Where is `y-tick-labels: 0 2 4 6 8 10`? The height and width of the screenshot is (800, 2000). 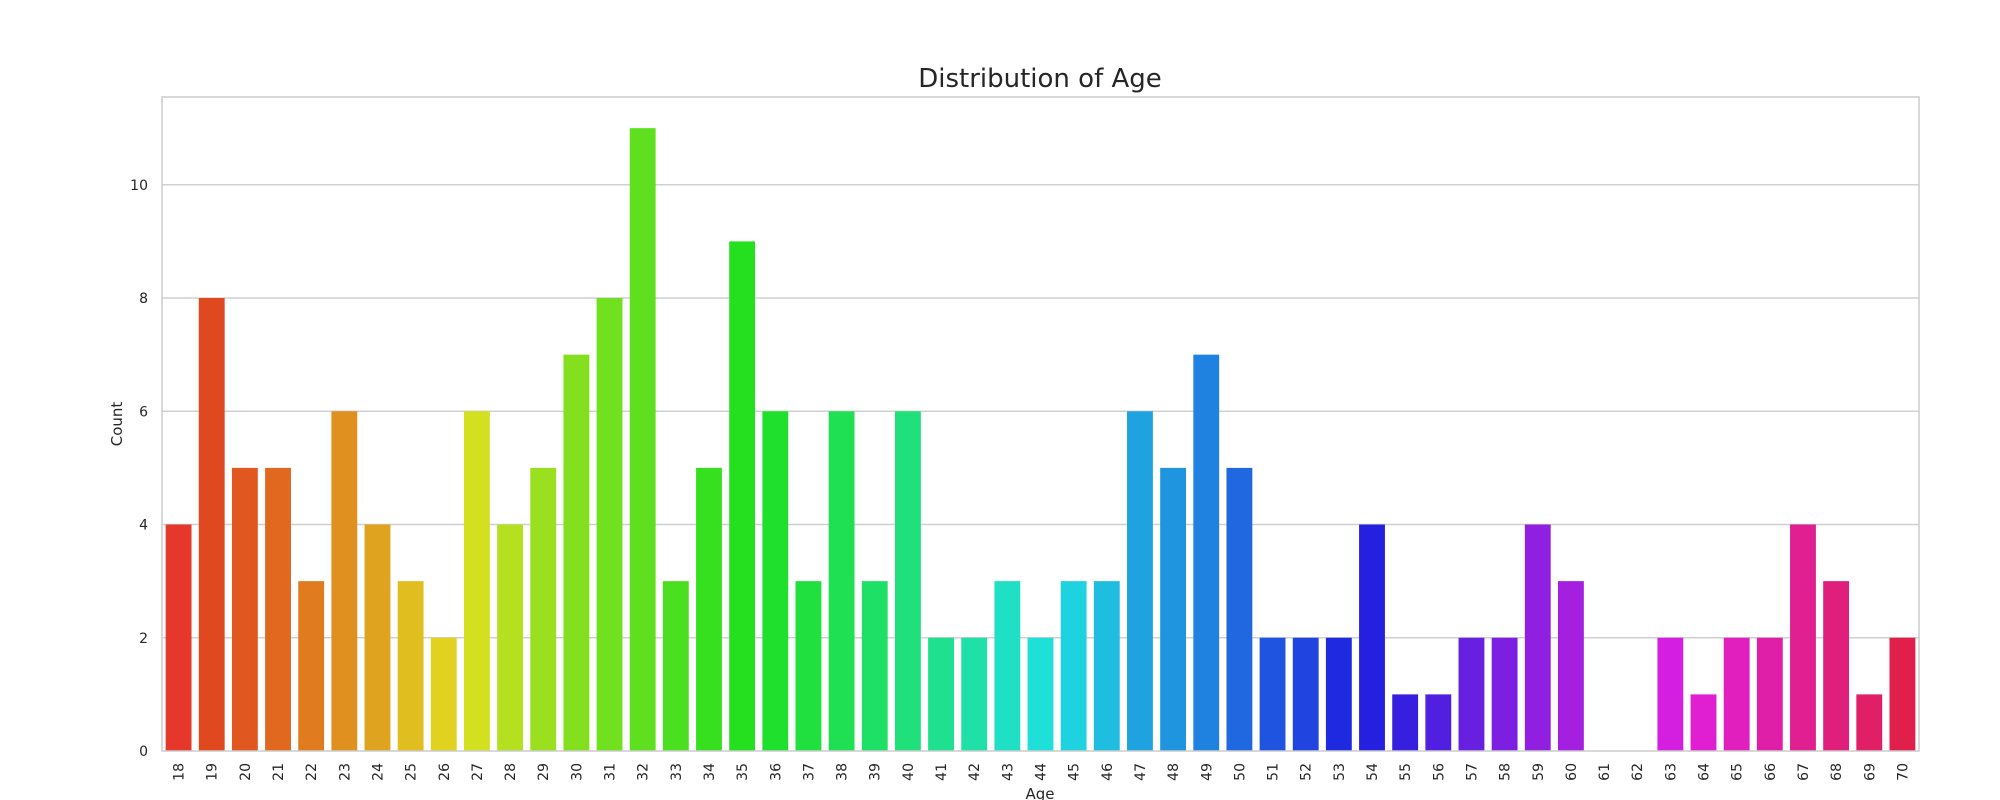 y-tick-labels: 0 2 4 6 8 10 is located at coordinates (139, 469).